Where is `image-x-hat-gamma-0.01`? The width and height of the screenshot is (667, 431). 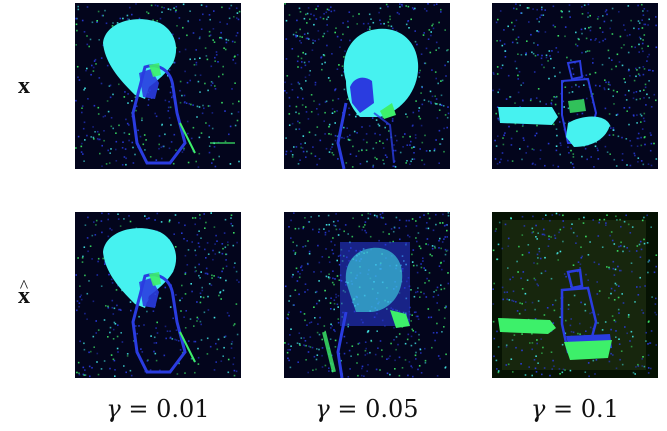
image-x-hat-gamma-0.01 is located at coordinates (158, 295).